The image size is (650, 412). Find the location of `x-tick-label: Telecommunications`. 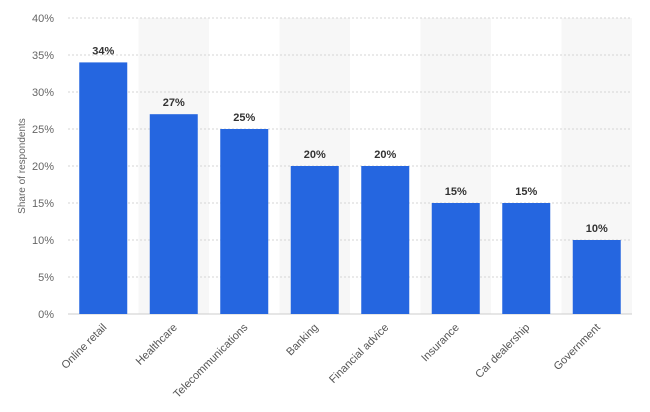

x-tick-label: Telecommunications is located at coordinates (210, 360).